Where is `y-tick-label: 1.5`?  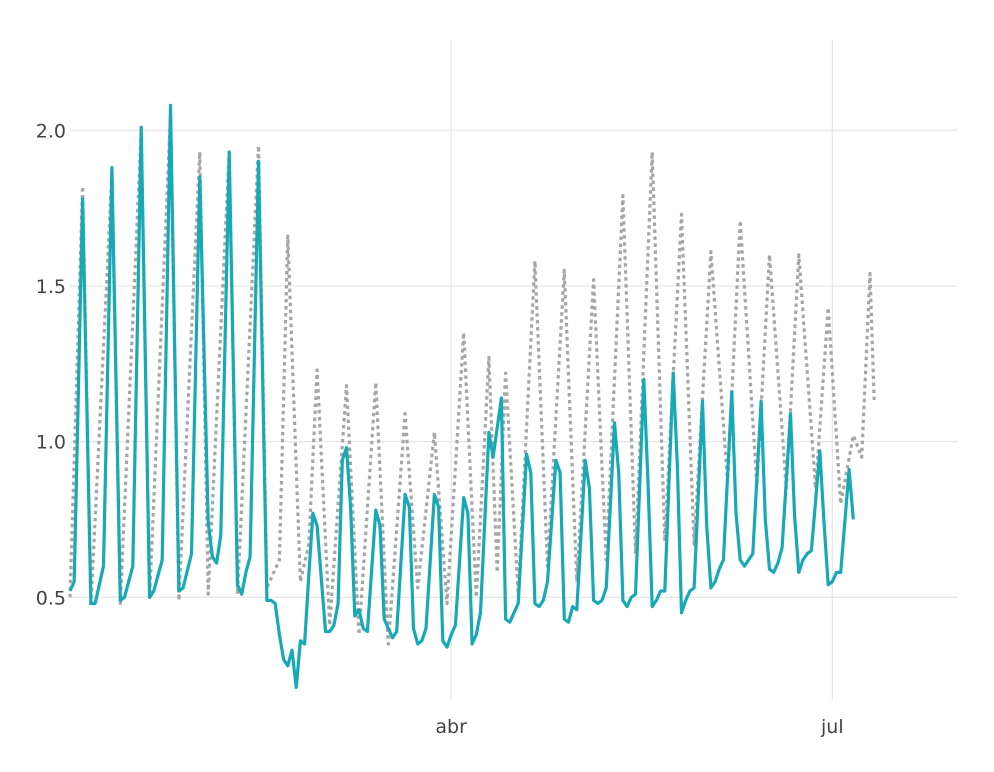 y-tick-label: 1.5 is located at coordinates (51, 287).